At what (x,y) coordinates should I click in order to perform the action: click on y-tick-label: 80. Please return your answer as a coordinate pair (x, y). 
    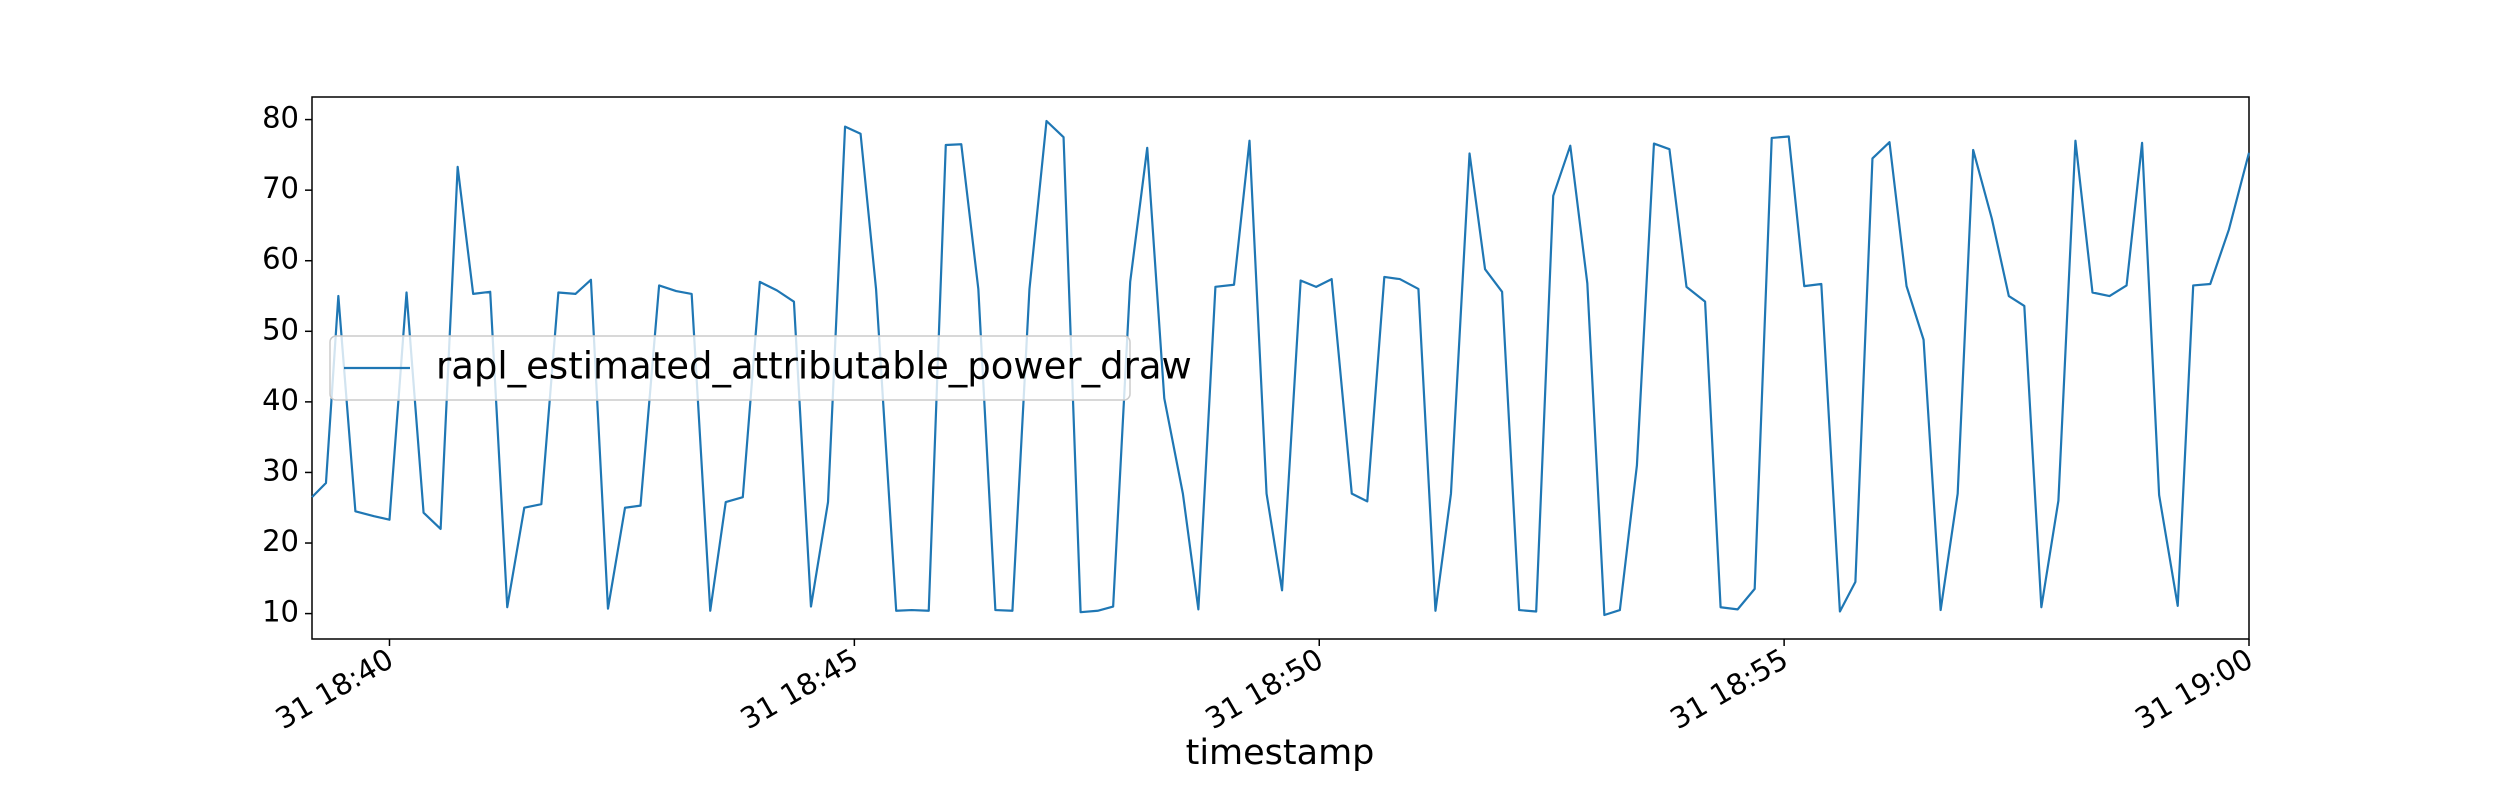
    Looking at the image, I should click on (280, 118).